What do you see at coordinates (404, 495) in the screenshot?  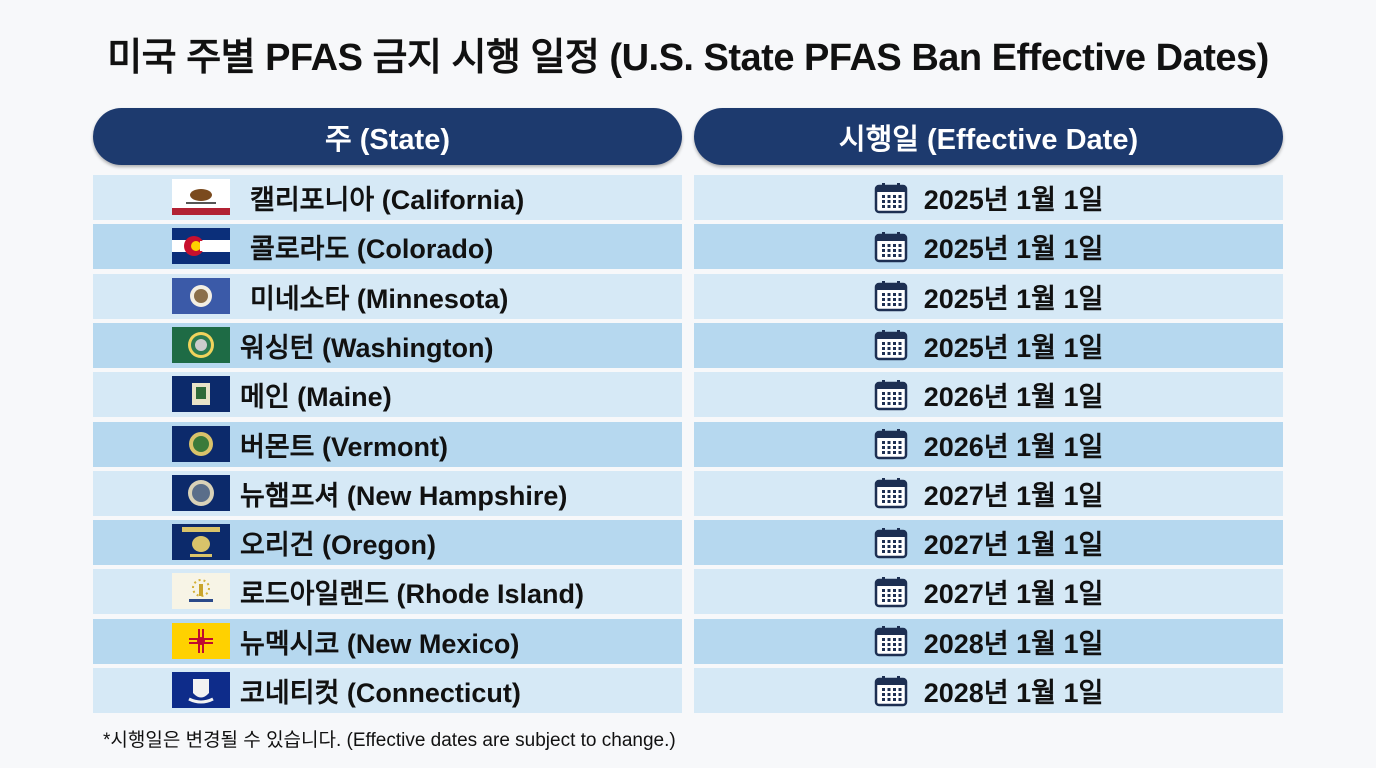 I see `state-name: 뉴햄프셔 (New Hampshire)` at bounding box center [404, 495].